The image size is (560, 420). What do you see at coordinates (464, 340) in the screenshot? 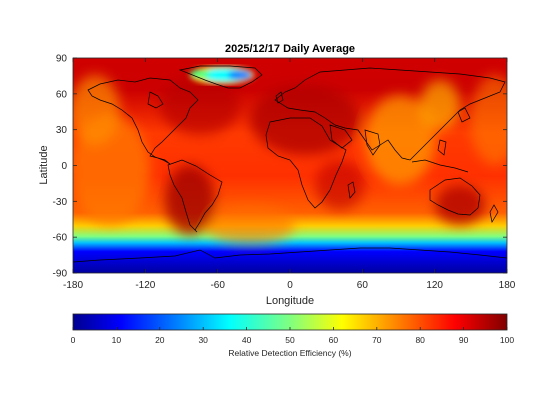
I see `colorbar-tick-label: 90` at bounding box center [464, 340].